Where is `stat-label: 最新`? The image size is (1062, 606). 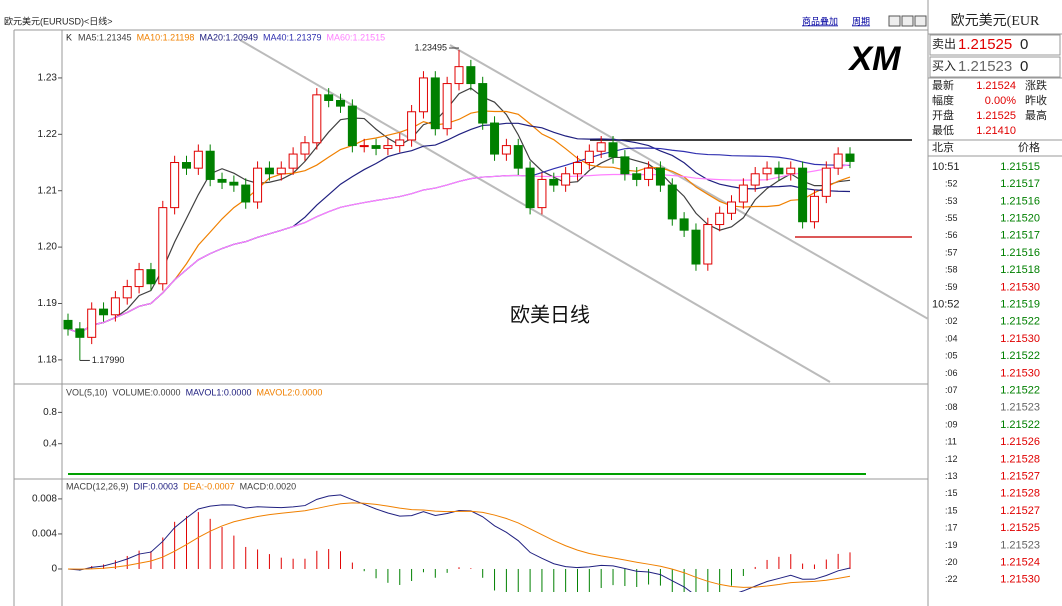
stat-label: 最新 is located at coordinates (943, 85).